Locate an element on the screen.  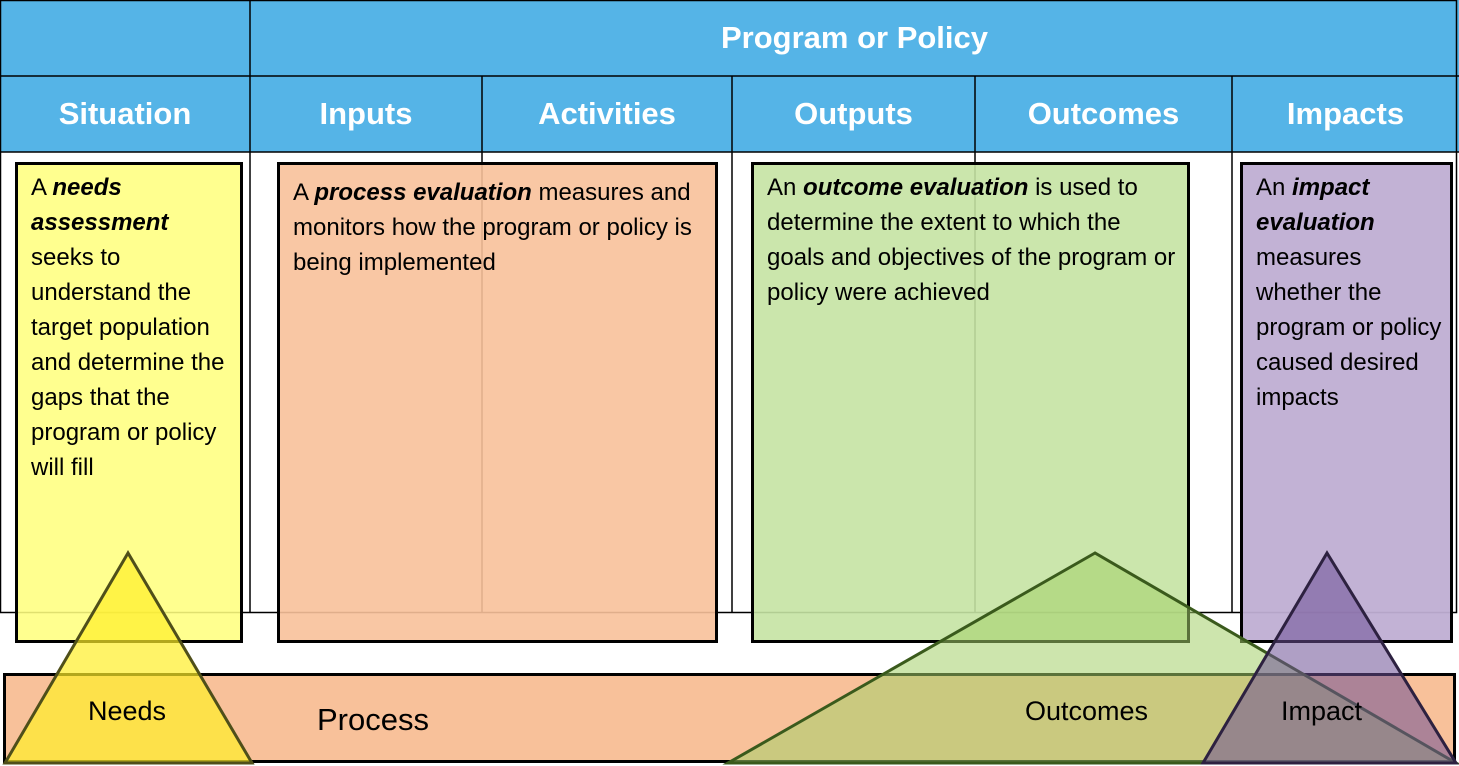
header-inputs: Inputs is located at coordinates (366, 113).